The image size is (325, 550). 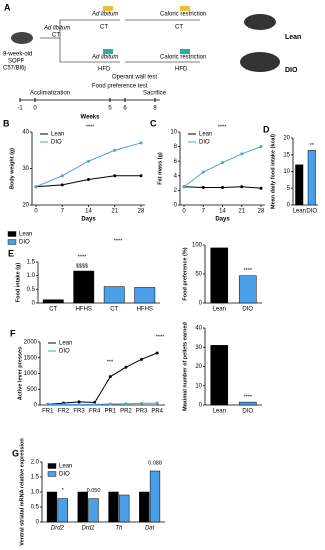 What do you see at coordinates (7, 7) in the screenshot?
I see `panel-label: A` at bounding box center [7, 7].